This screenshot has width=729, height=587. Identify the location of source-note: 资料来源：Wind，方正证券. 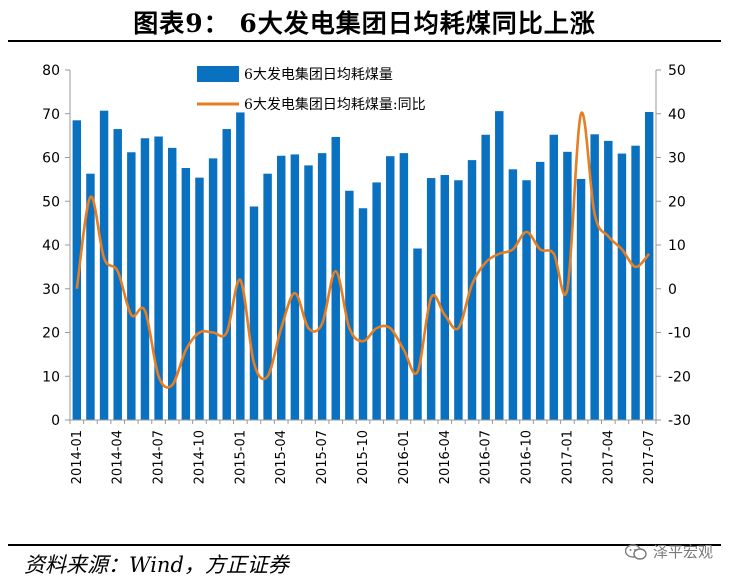
(156, 565).